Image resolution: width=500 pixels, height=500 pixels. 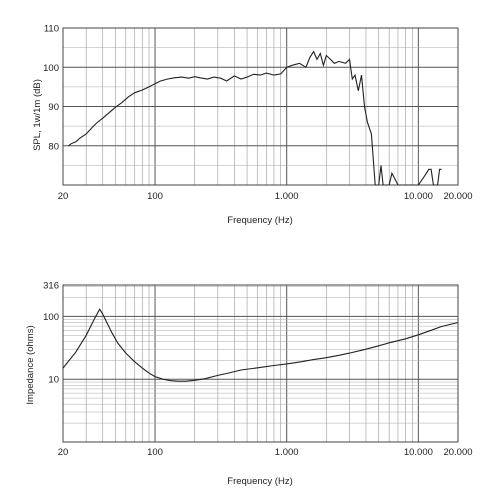 I want to click on spl-x-tick-label: 10.000, so click(x=418, y=196).